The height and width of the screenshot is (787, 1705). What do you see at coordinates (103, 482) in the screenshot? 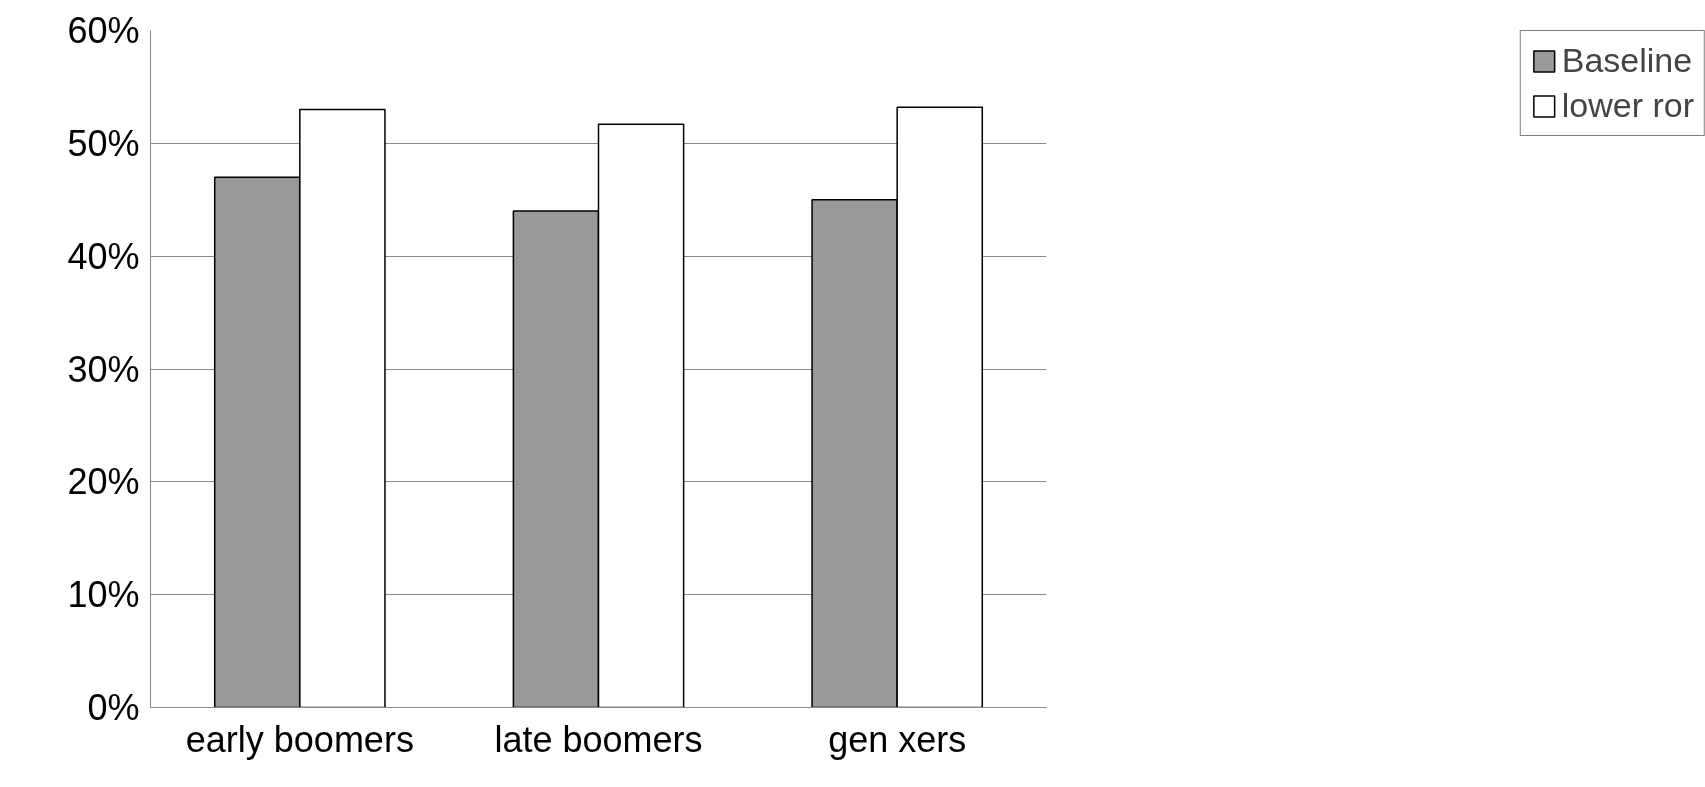
I see `y-tick-label: 20%` at bounding box center [103, 482].